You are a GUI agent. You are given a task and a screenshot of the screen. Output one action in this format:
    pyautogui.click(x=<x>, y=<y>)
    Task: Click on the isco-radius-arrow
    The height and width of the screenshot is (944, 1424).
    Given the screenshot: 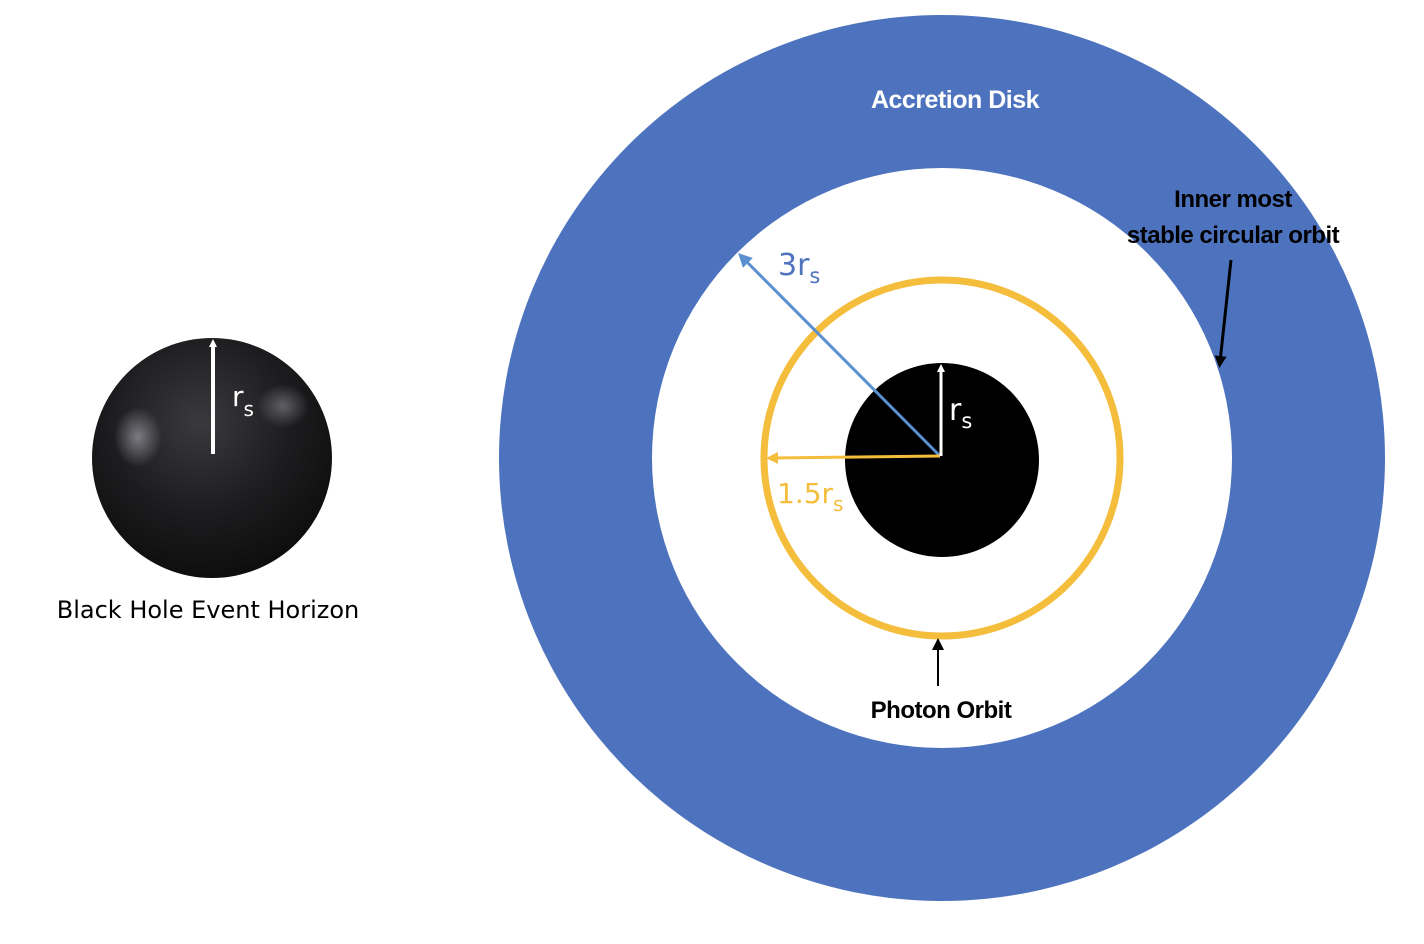 What is the action you would take?
    pyautogui.click(x=840, y=355)
    